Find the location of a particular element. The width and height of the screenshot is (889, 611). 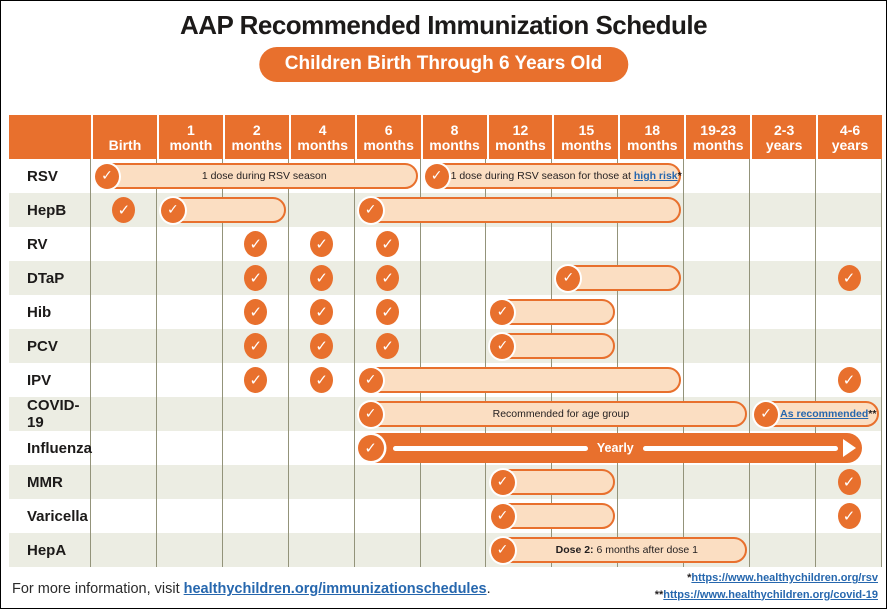

schedule-row-dtap: DTaP ✓ ✓ ✓ ✓ ✓ is located at coordinates (445, 278).